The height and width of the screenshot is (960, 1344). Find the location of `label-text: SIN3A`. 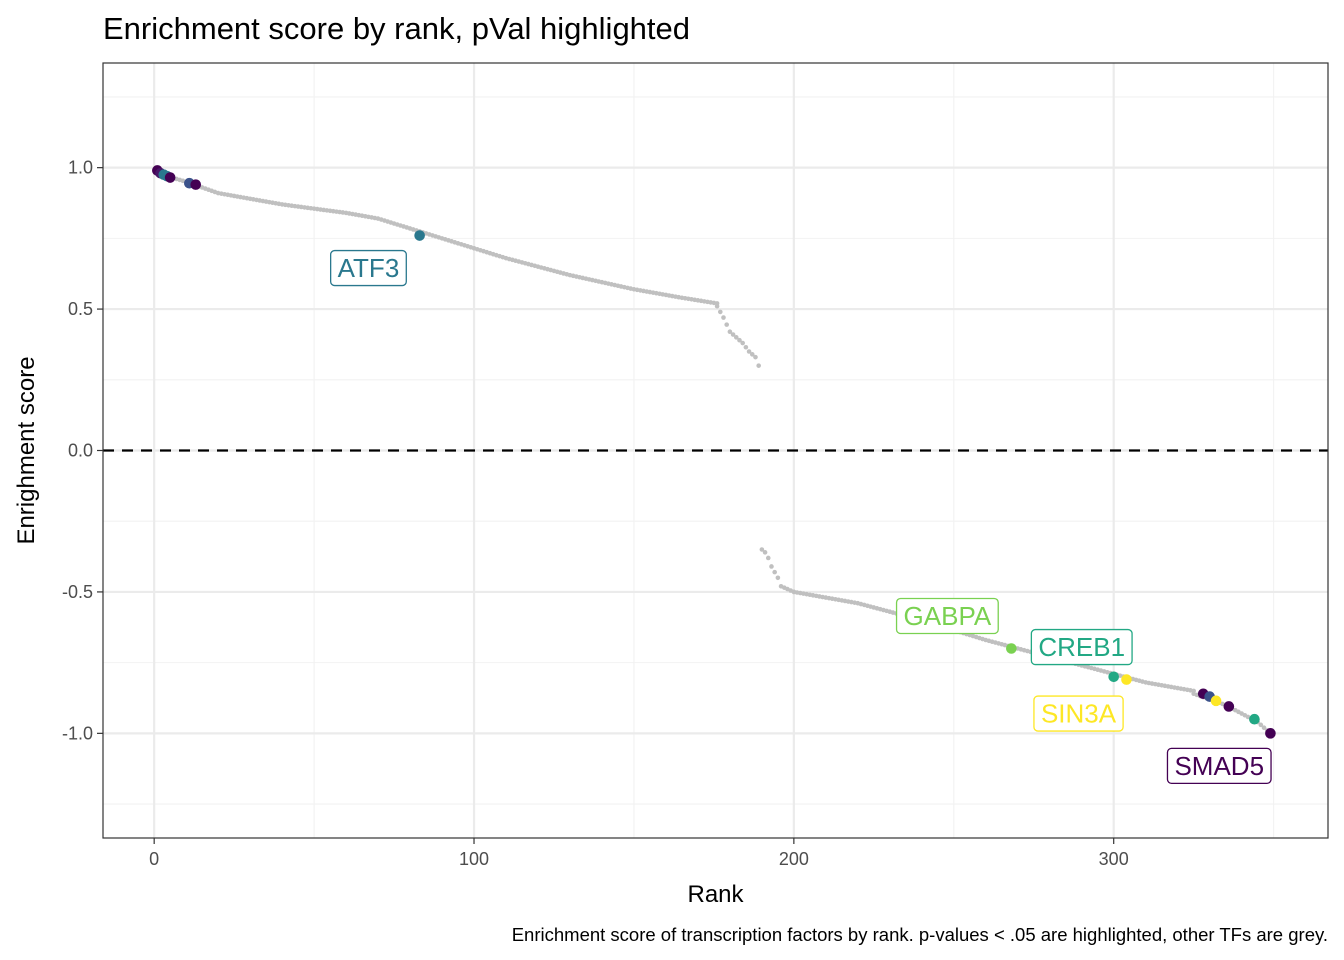

label-text: SIN3A is located at coordinates (1079, 714).